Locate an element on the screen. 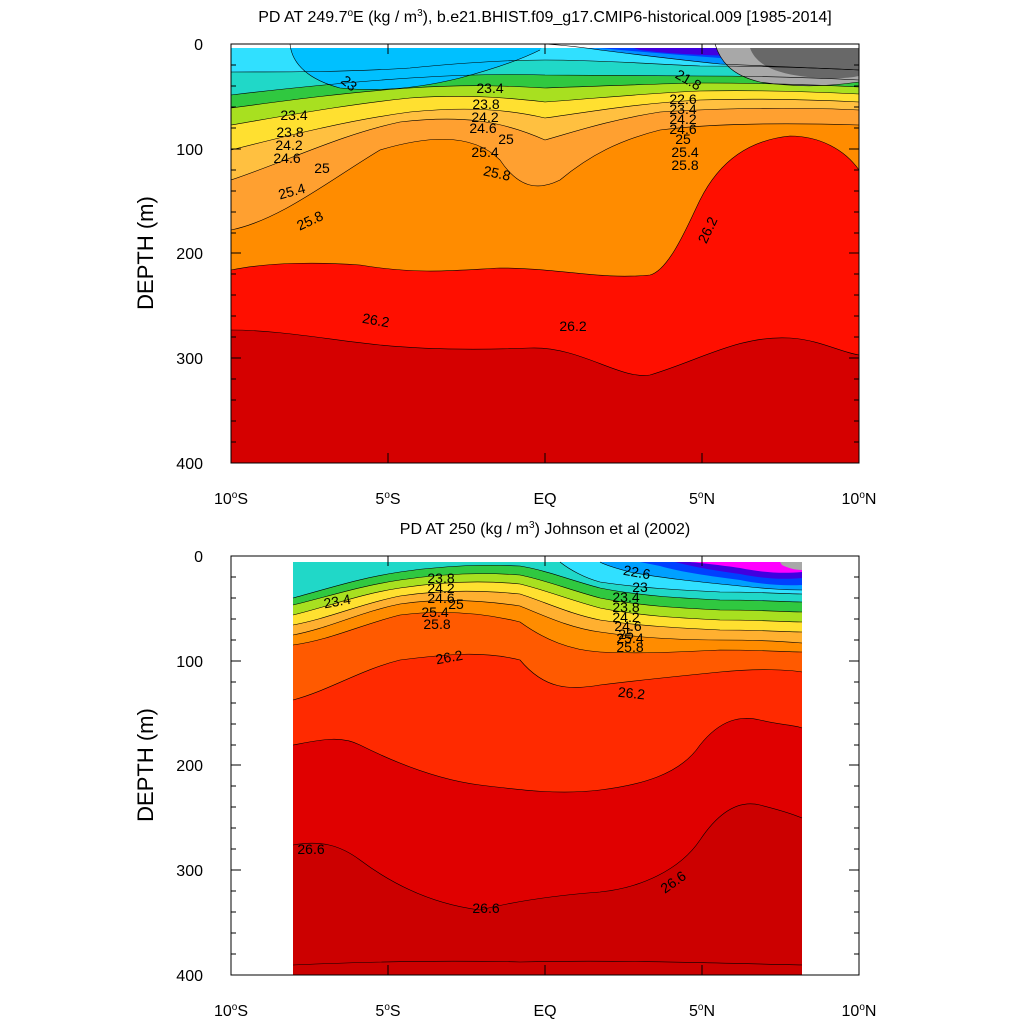  top-label-25-8b: 25.8 is located at coordinates (497, 172).